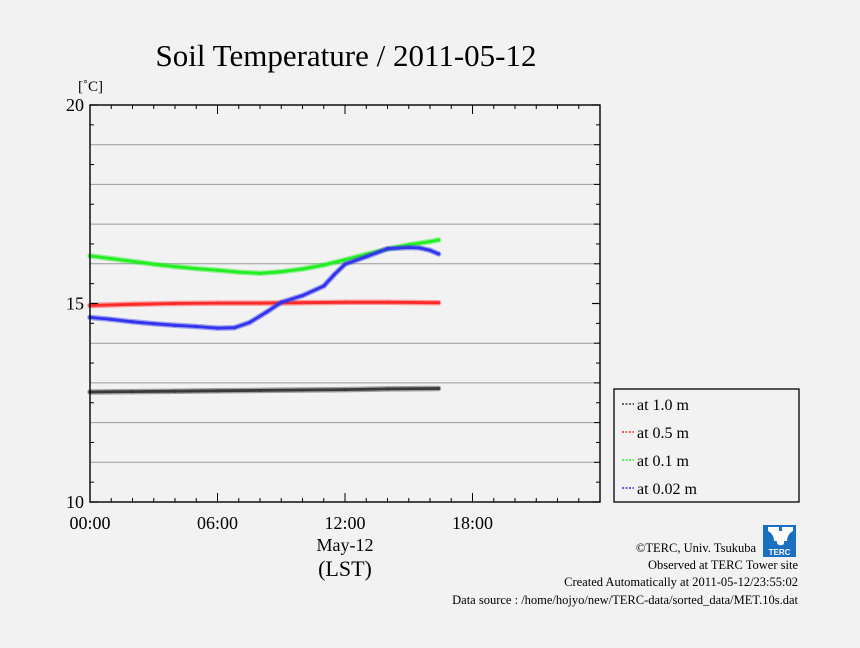  Describe the element at coordinates (75, 304) in the screenshot. I see `y-tick-label: 15` at that location.